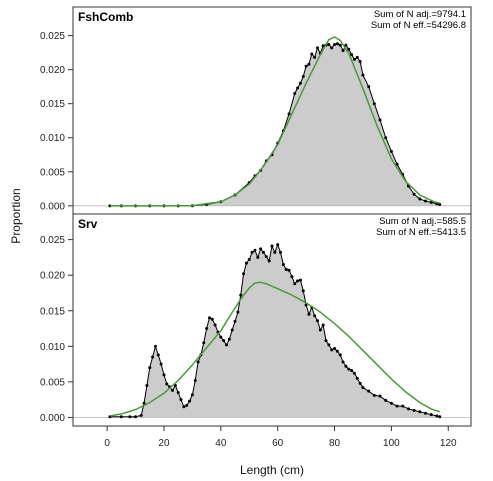 Image resolution: width=493 pixels, height=481 pixels. What do you see at coordinates (418, 25) in the screenshot?
I see `panel-fshcomb-n-eff: Sum of N eff.=54296.8` at bounding box center [418, 25].